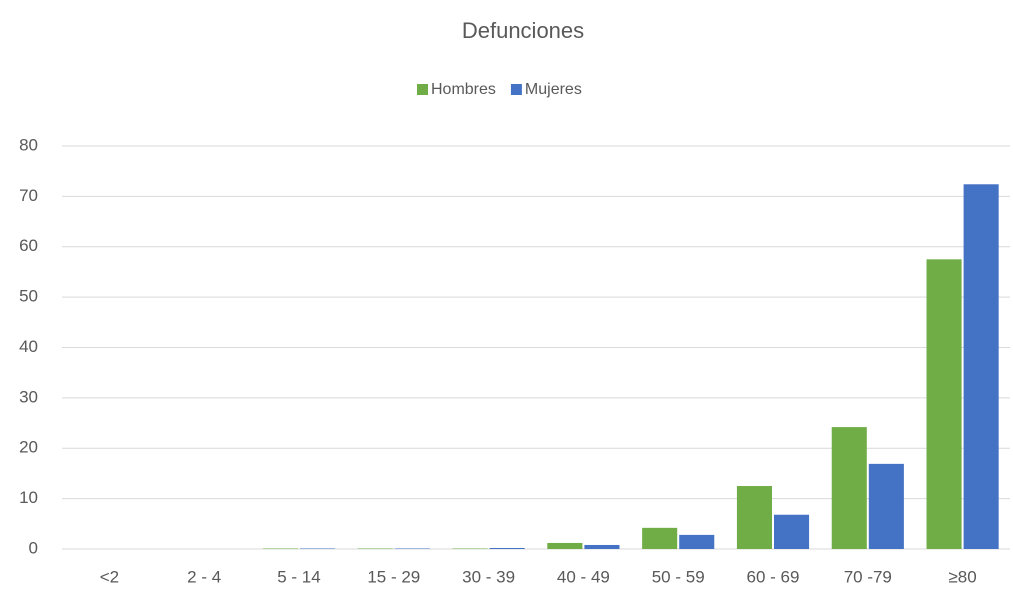 Image resolution: width=1013 pixels, height=593 pixels. I want to click on x-tick-label: 40 - 49, so click(583, 576).